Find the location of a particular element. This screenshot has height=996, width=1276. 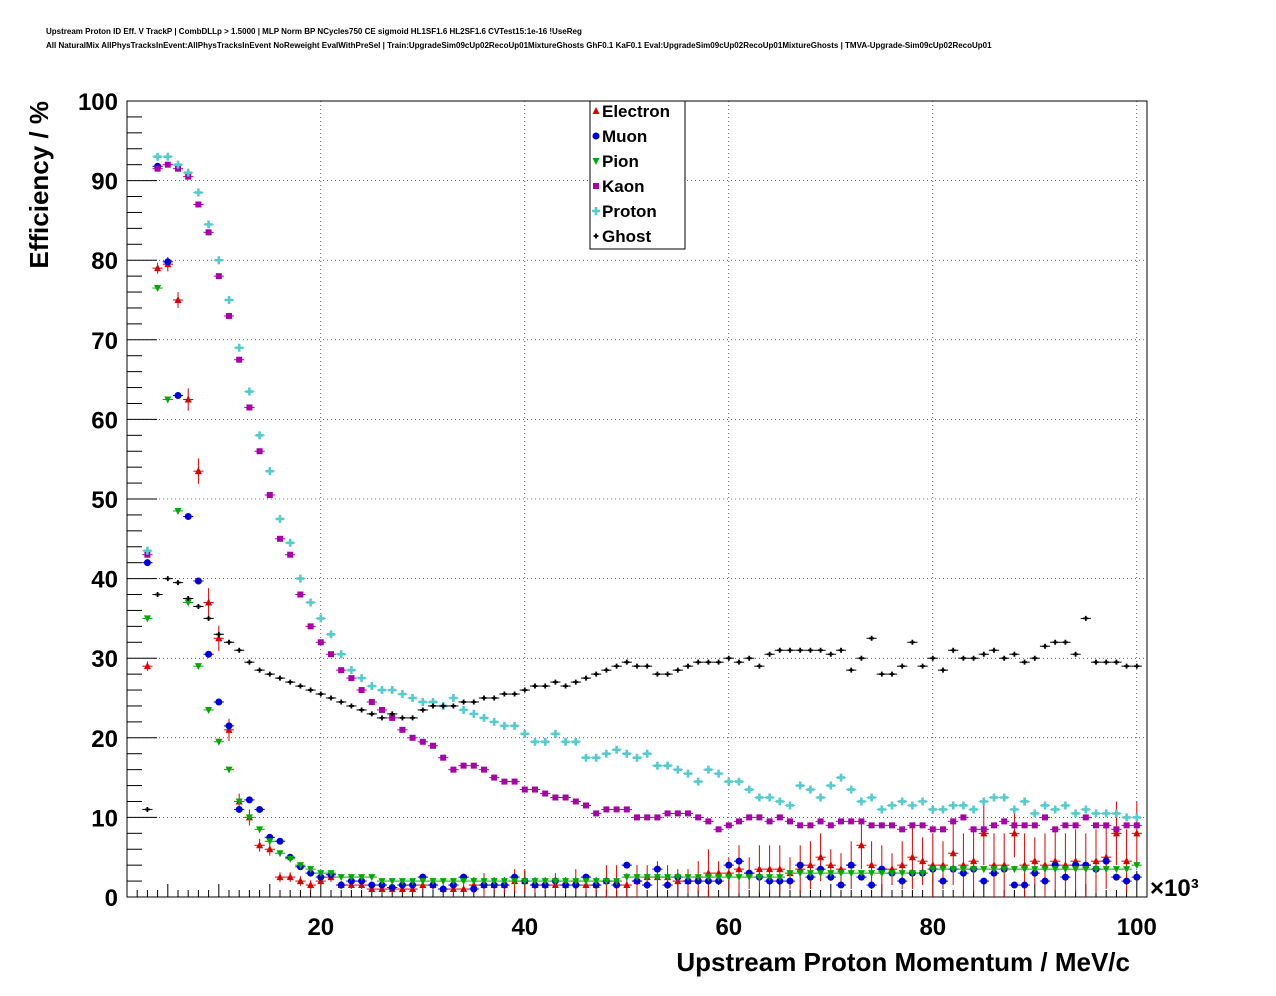

legend-entry-ghost: Ghost is located at coordinates (622, 236).